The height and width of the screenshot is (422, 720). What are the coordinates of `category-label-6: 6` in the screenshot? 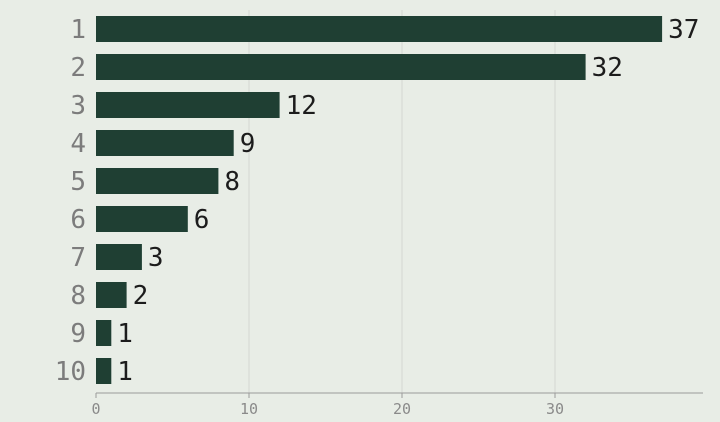 It's located at (78, 220).